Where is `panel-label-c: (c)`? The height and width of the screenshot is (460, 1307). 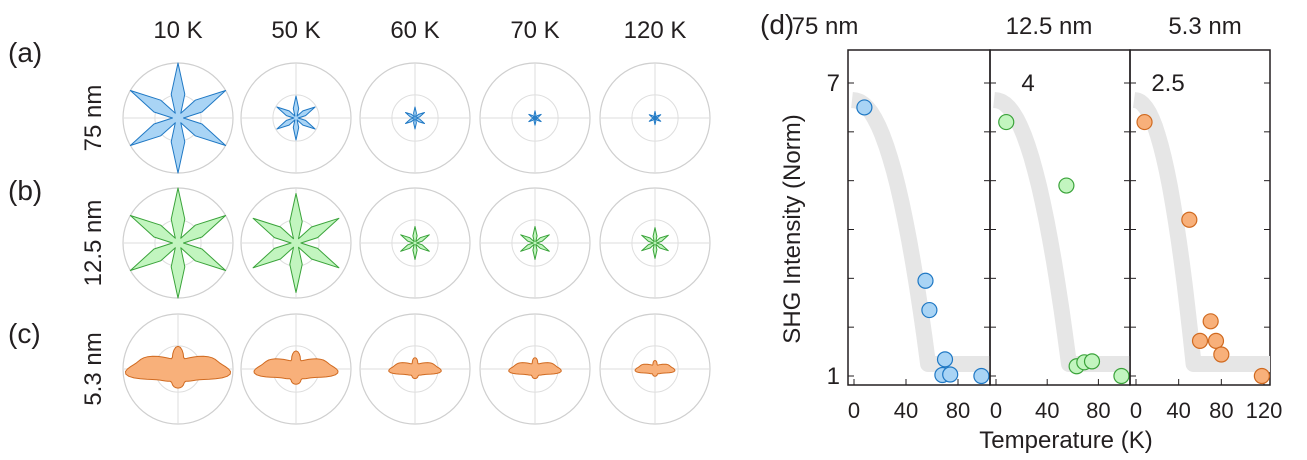
panel-label-c: (c) is located at coordinates (24, 333).